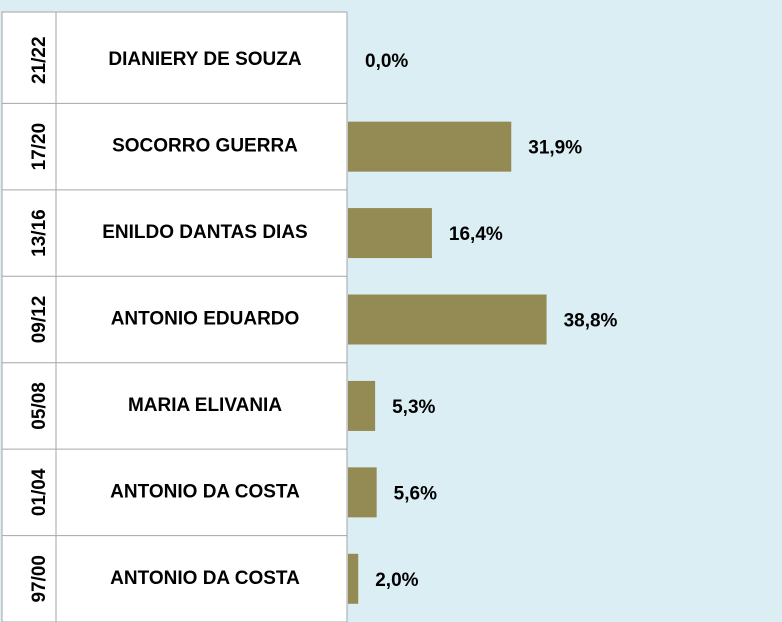 The image size is (782, 622). What do you see at coordinates (205, 319) in the screenshot?
I see `category-label: ANTONIO EDUARDO` at bounding box center [205, 319].